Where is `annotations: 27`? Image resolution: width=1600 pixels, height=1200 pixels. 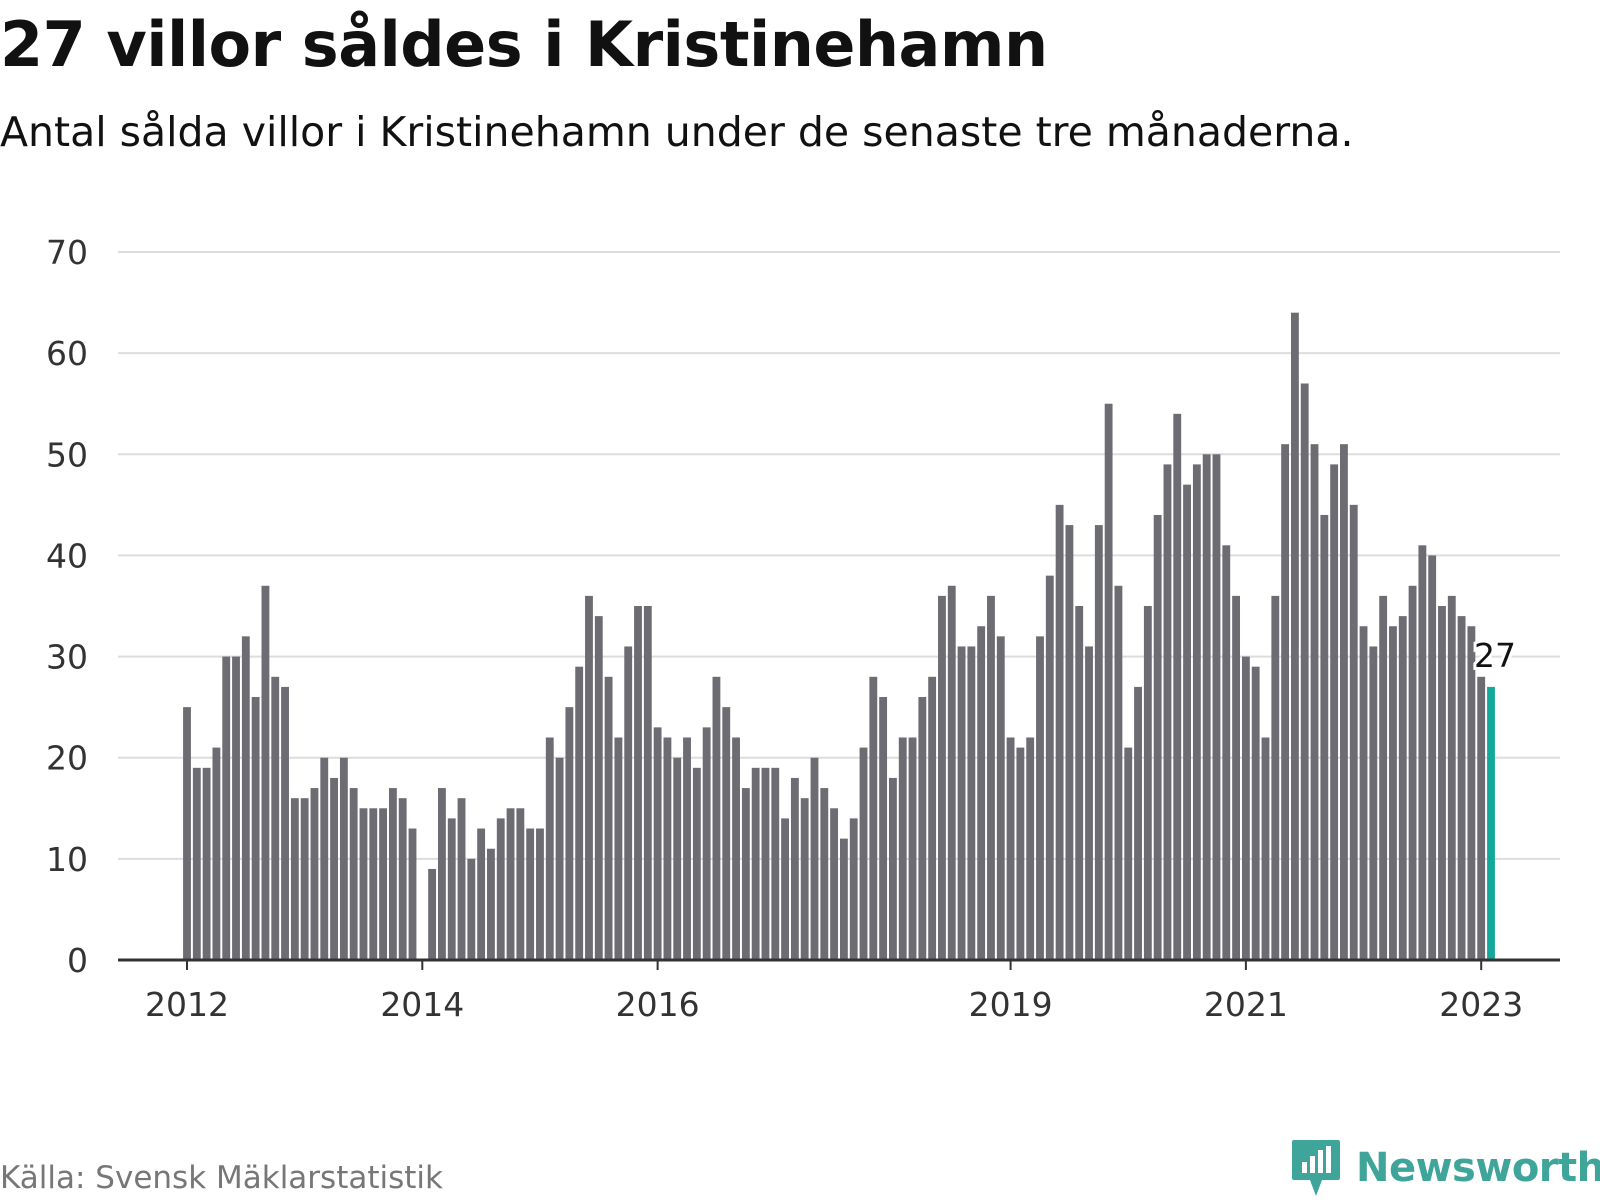
annotations: 27 is located at coordinates (1495, 655).